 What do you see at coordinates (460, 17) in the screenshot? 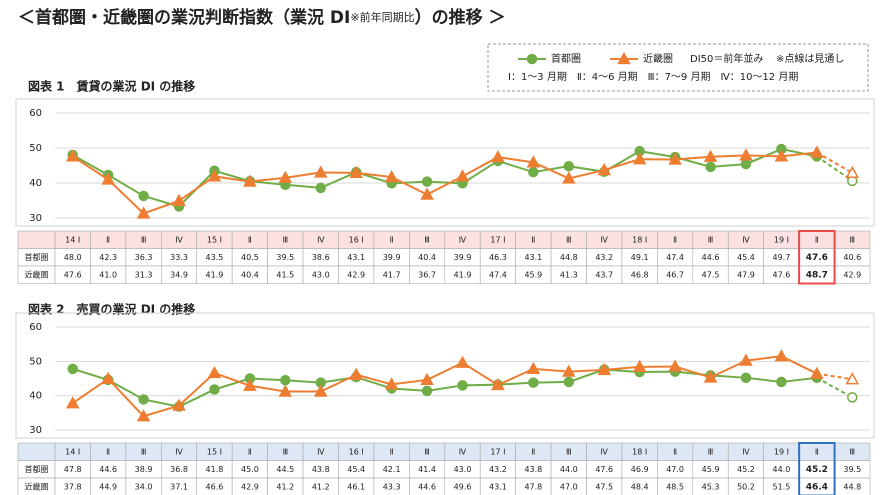
I see `title-end: ）の推移 ＞` at bounding box center [460, 17].